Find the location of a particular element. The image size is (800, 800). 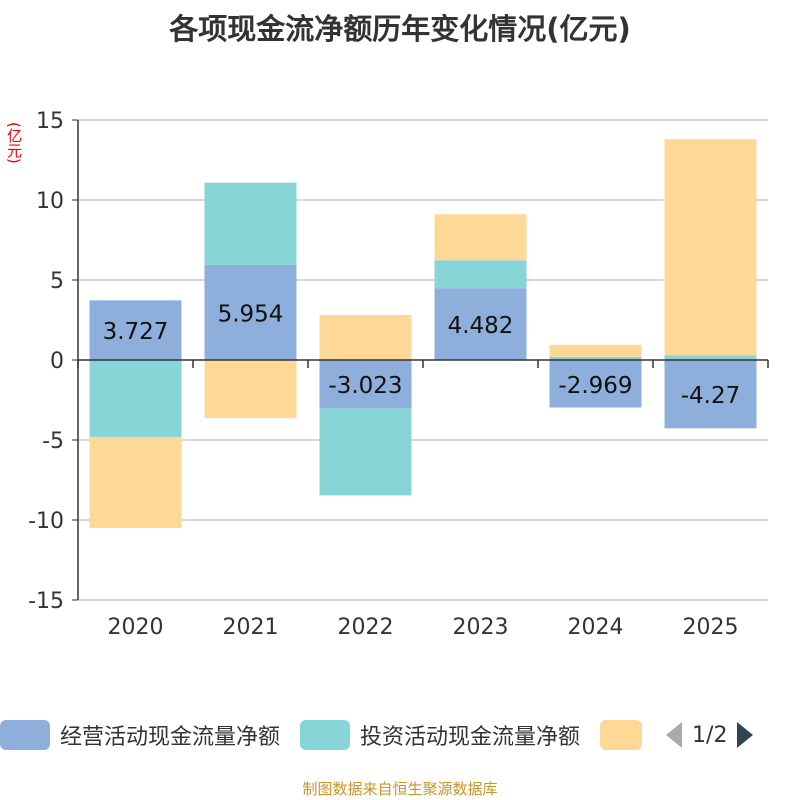

bar-series0-2023 is located at coordinates (480, 324).